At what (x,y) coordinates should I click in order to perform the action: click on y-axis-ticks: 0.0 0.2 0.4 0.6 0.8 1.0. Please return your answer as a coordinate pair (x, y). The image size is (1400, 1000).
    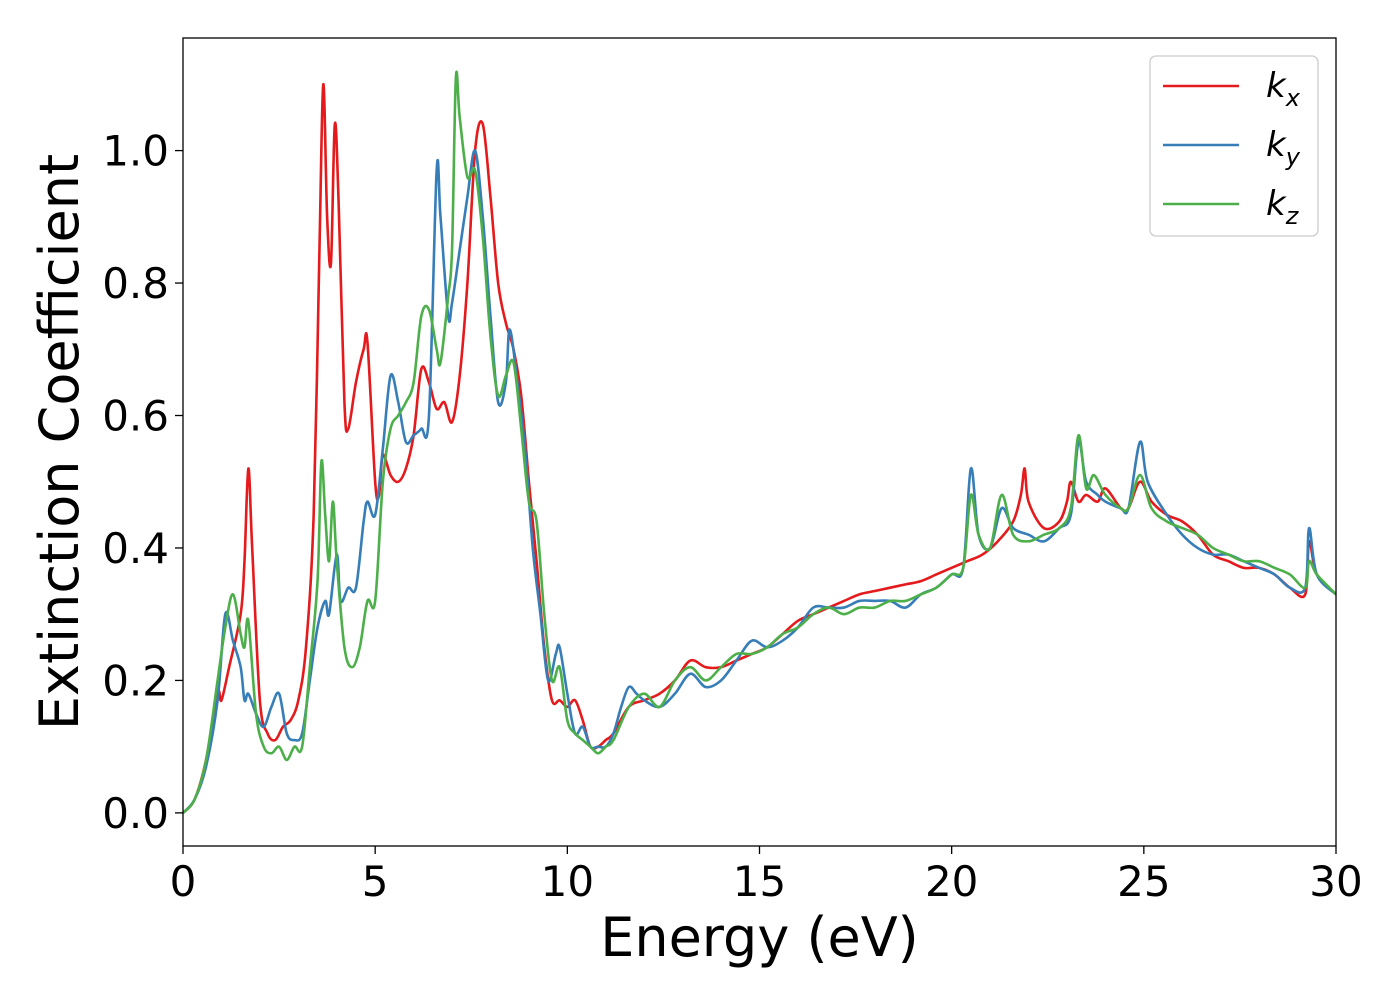
    Looking at the image, I should click on (142, 482).